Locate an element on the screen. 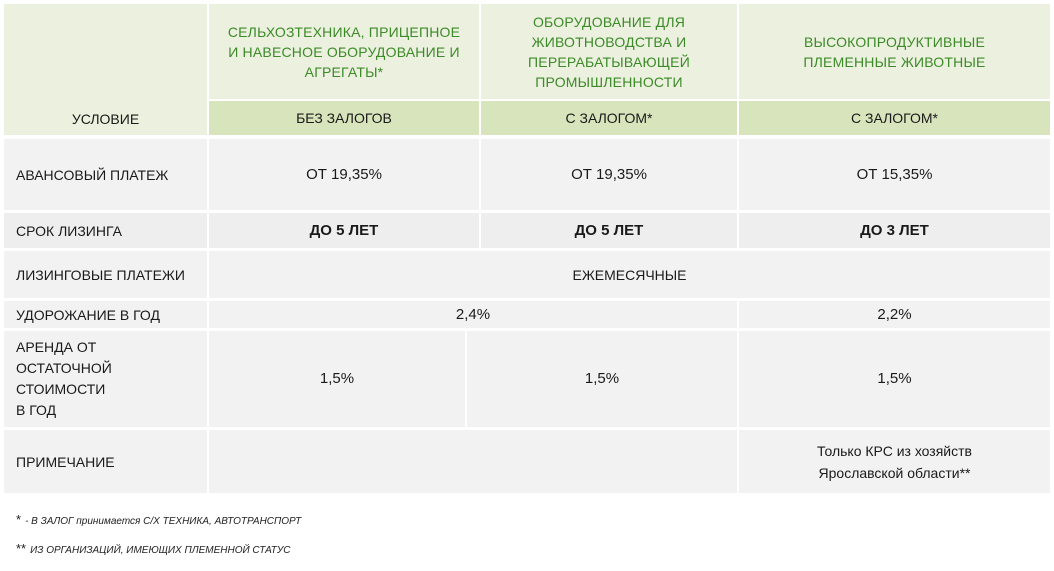 This screenshot has width=1054, height=571. sub-header-collateral-3: С ЗАЛОГОМ* is located at coordinates (894, 118).